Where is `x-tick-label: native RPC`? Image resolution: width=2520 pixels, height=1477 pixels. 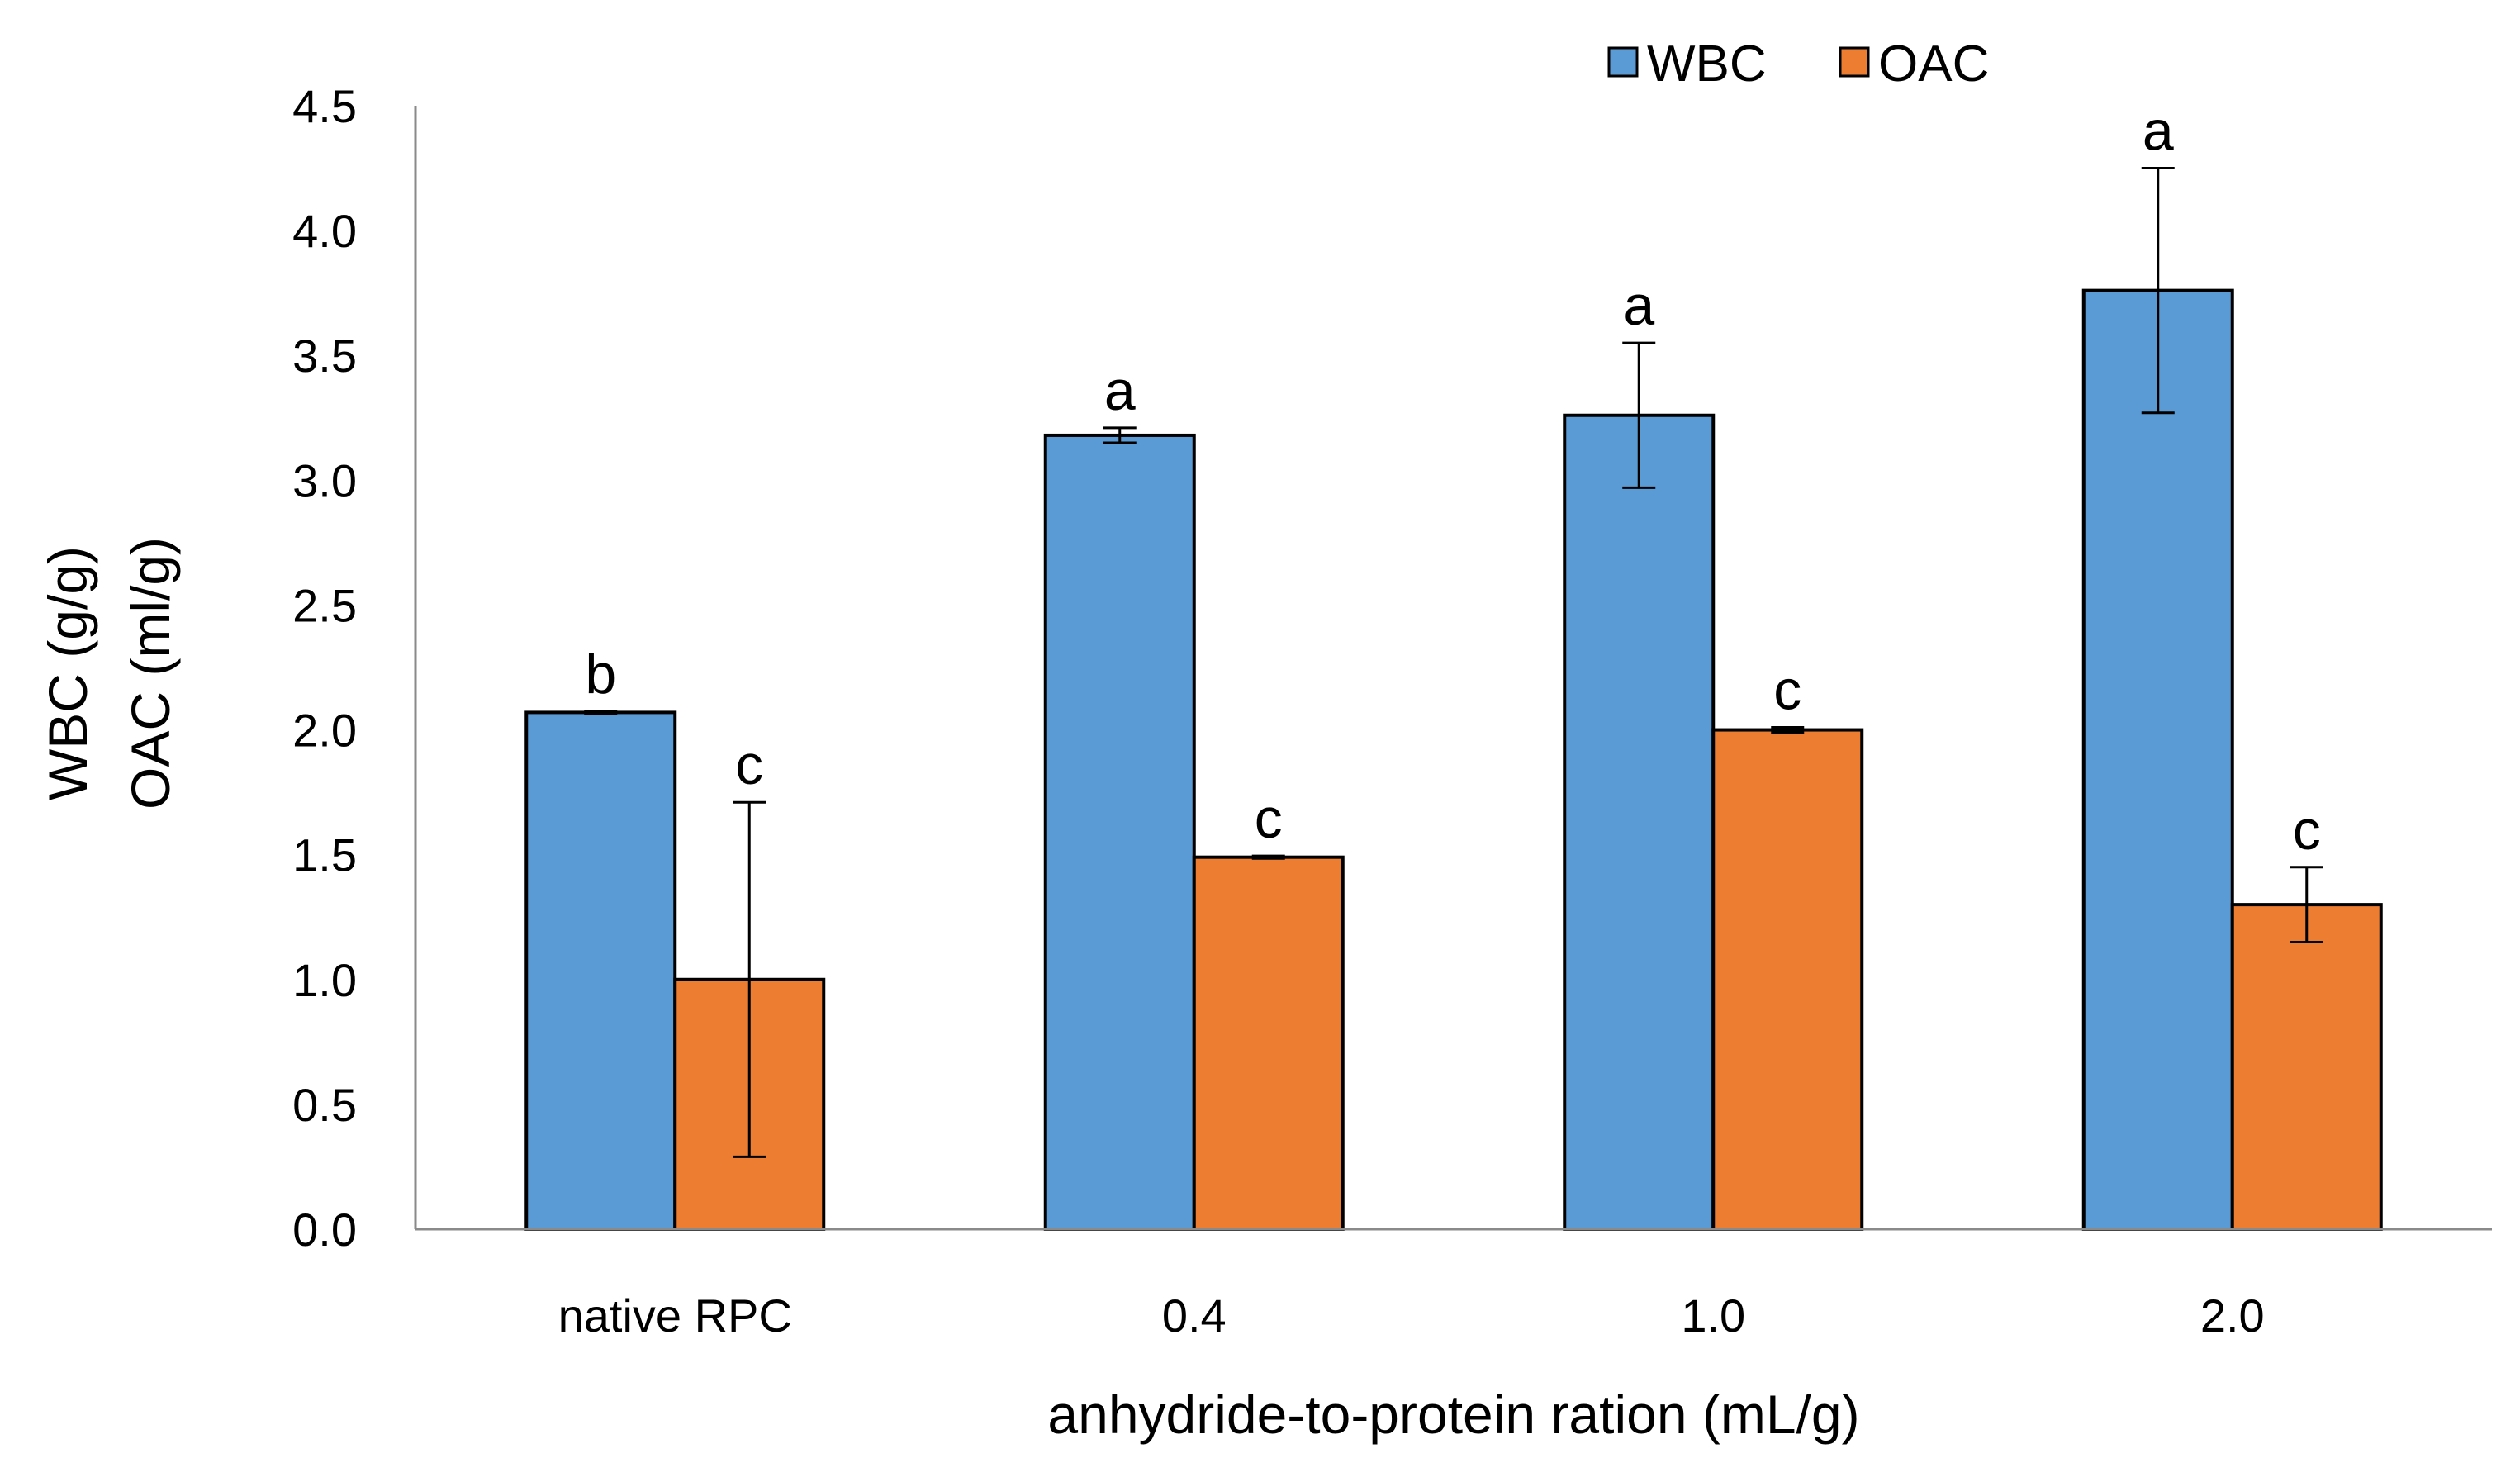 x-tick-label: native RPC is located at coordinates (675, 1316).